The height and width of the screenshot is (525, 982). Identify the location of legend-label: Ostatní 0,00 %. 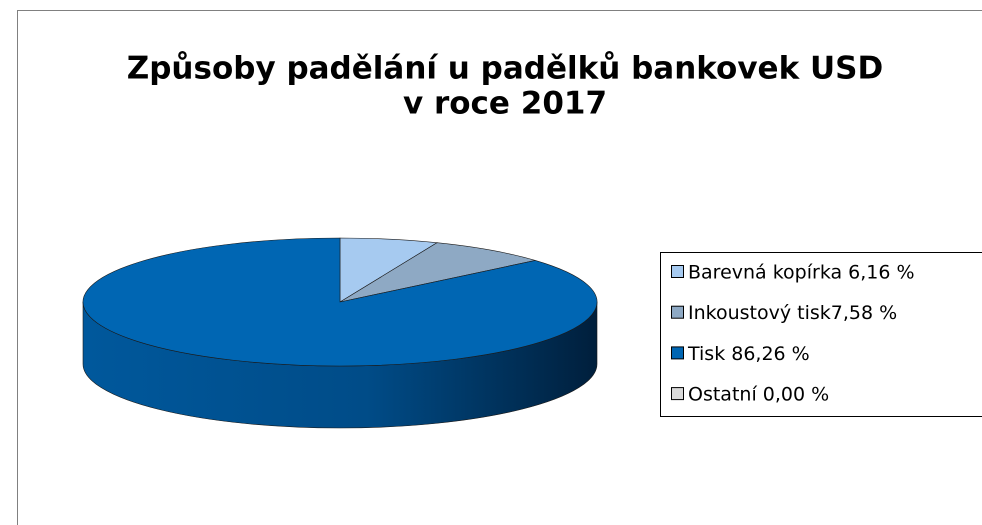
(758, 395).